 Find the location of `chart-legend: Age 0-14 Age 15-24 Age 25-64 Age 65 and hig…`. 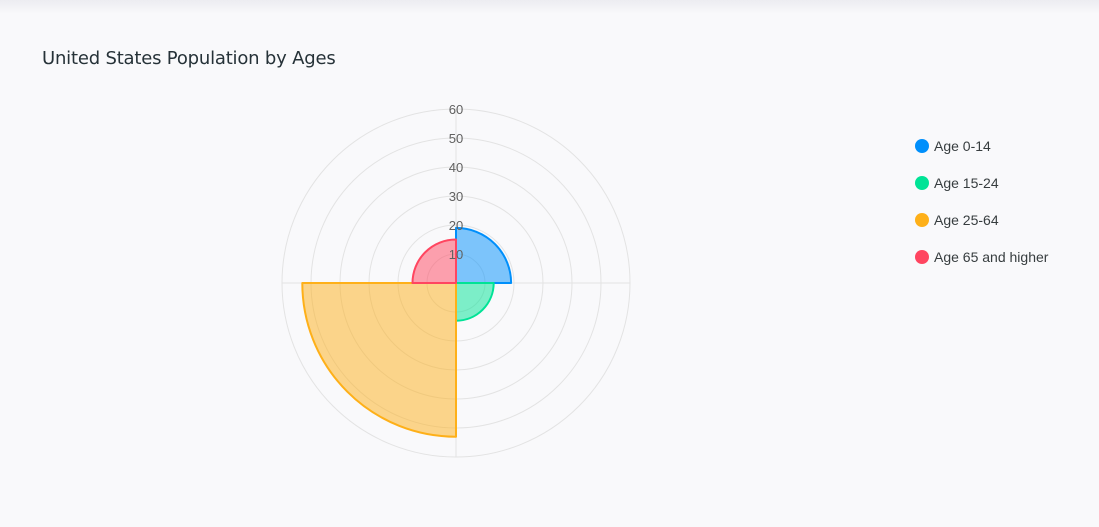

chart-legend: Age 0-14 Age 15-24 Age 25-64 Age 65 and hig… is located at coordinates (981, 211).